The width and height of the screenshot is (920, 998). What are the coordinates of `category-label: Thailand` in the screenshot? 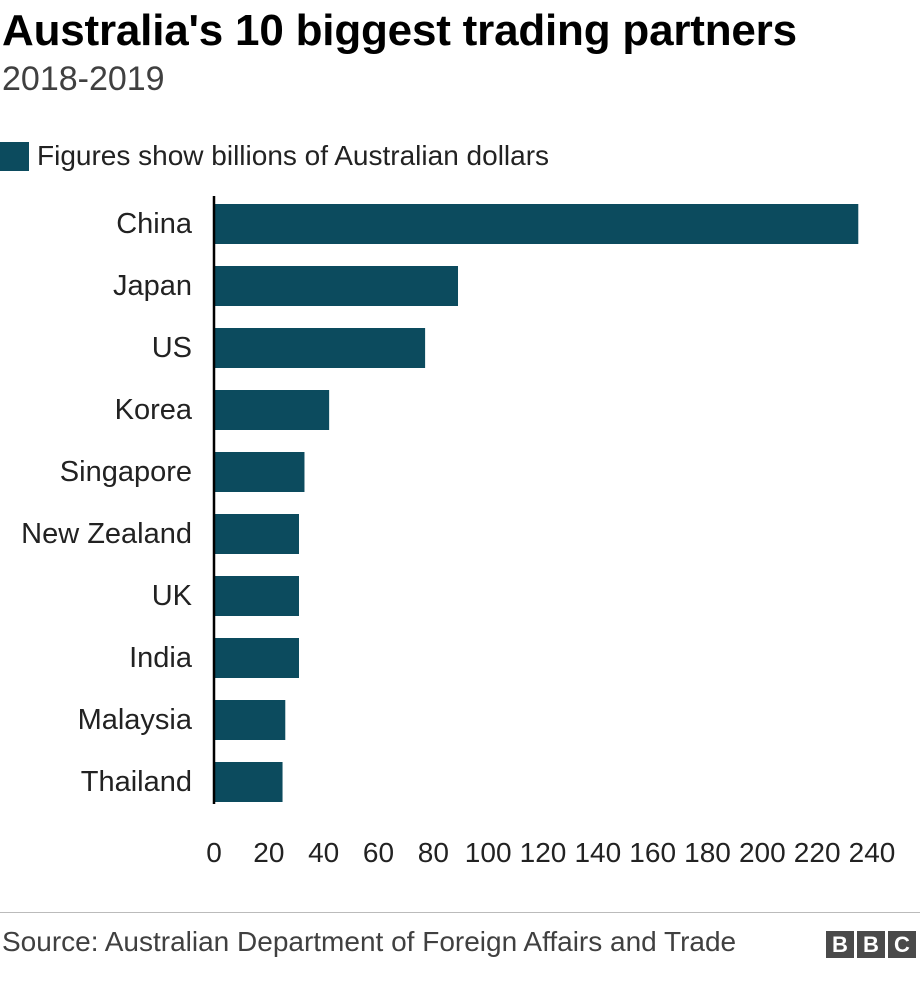 It's located at (136, 782).